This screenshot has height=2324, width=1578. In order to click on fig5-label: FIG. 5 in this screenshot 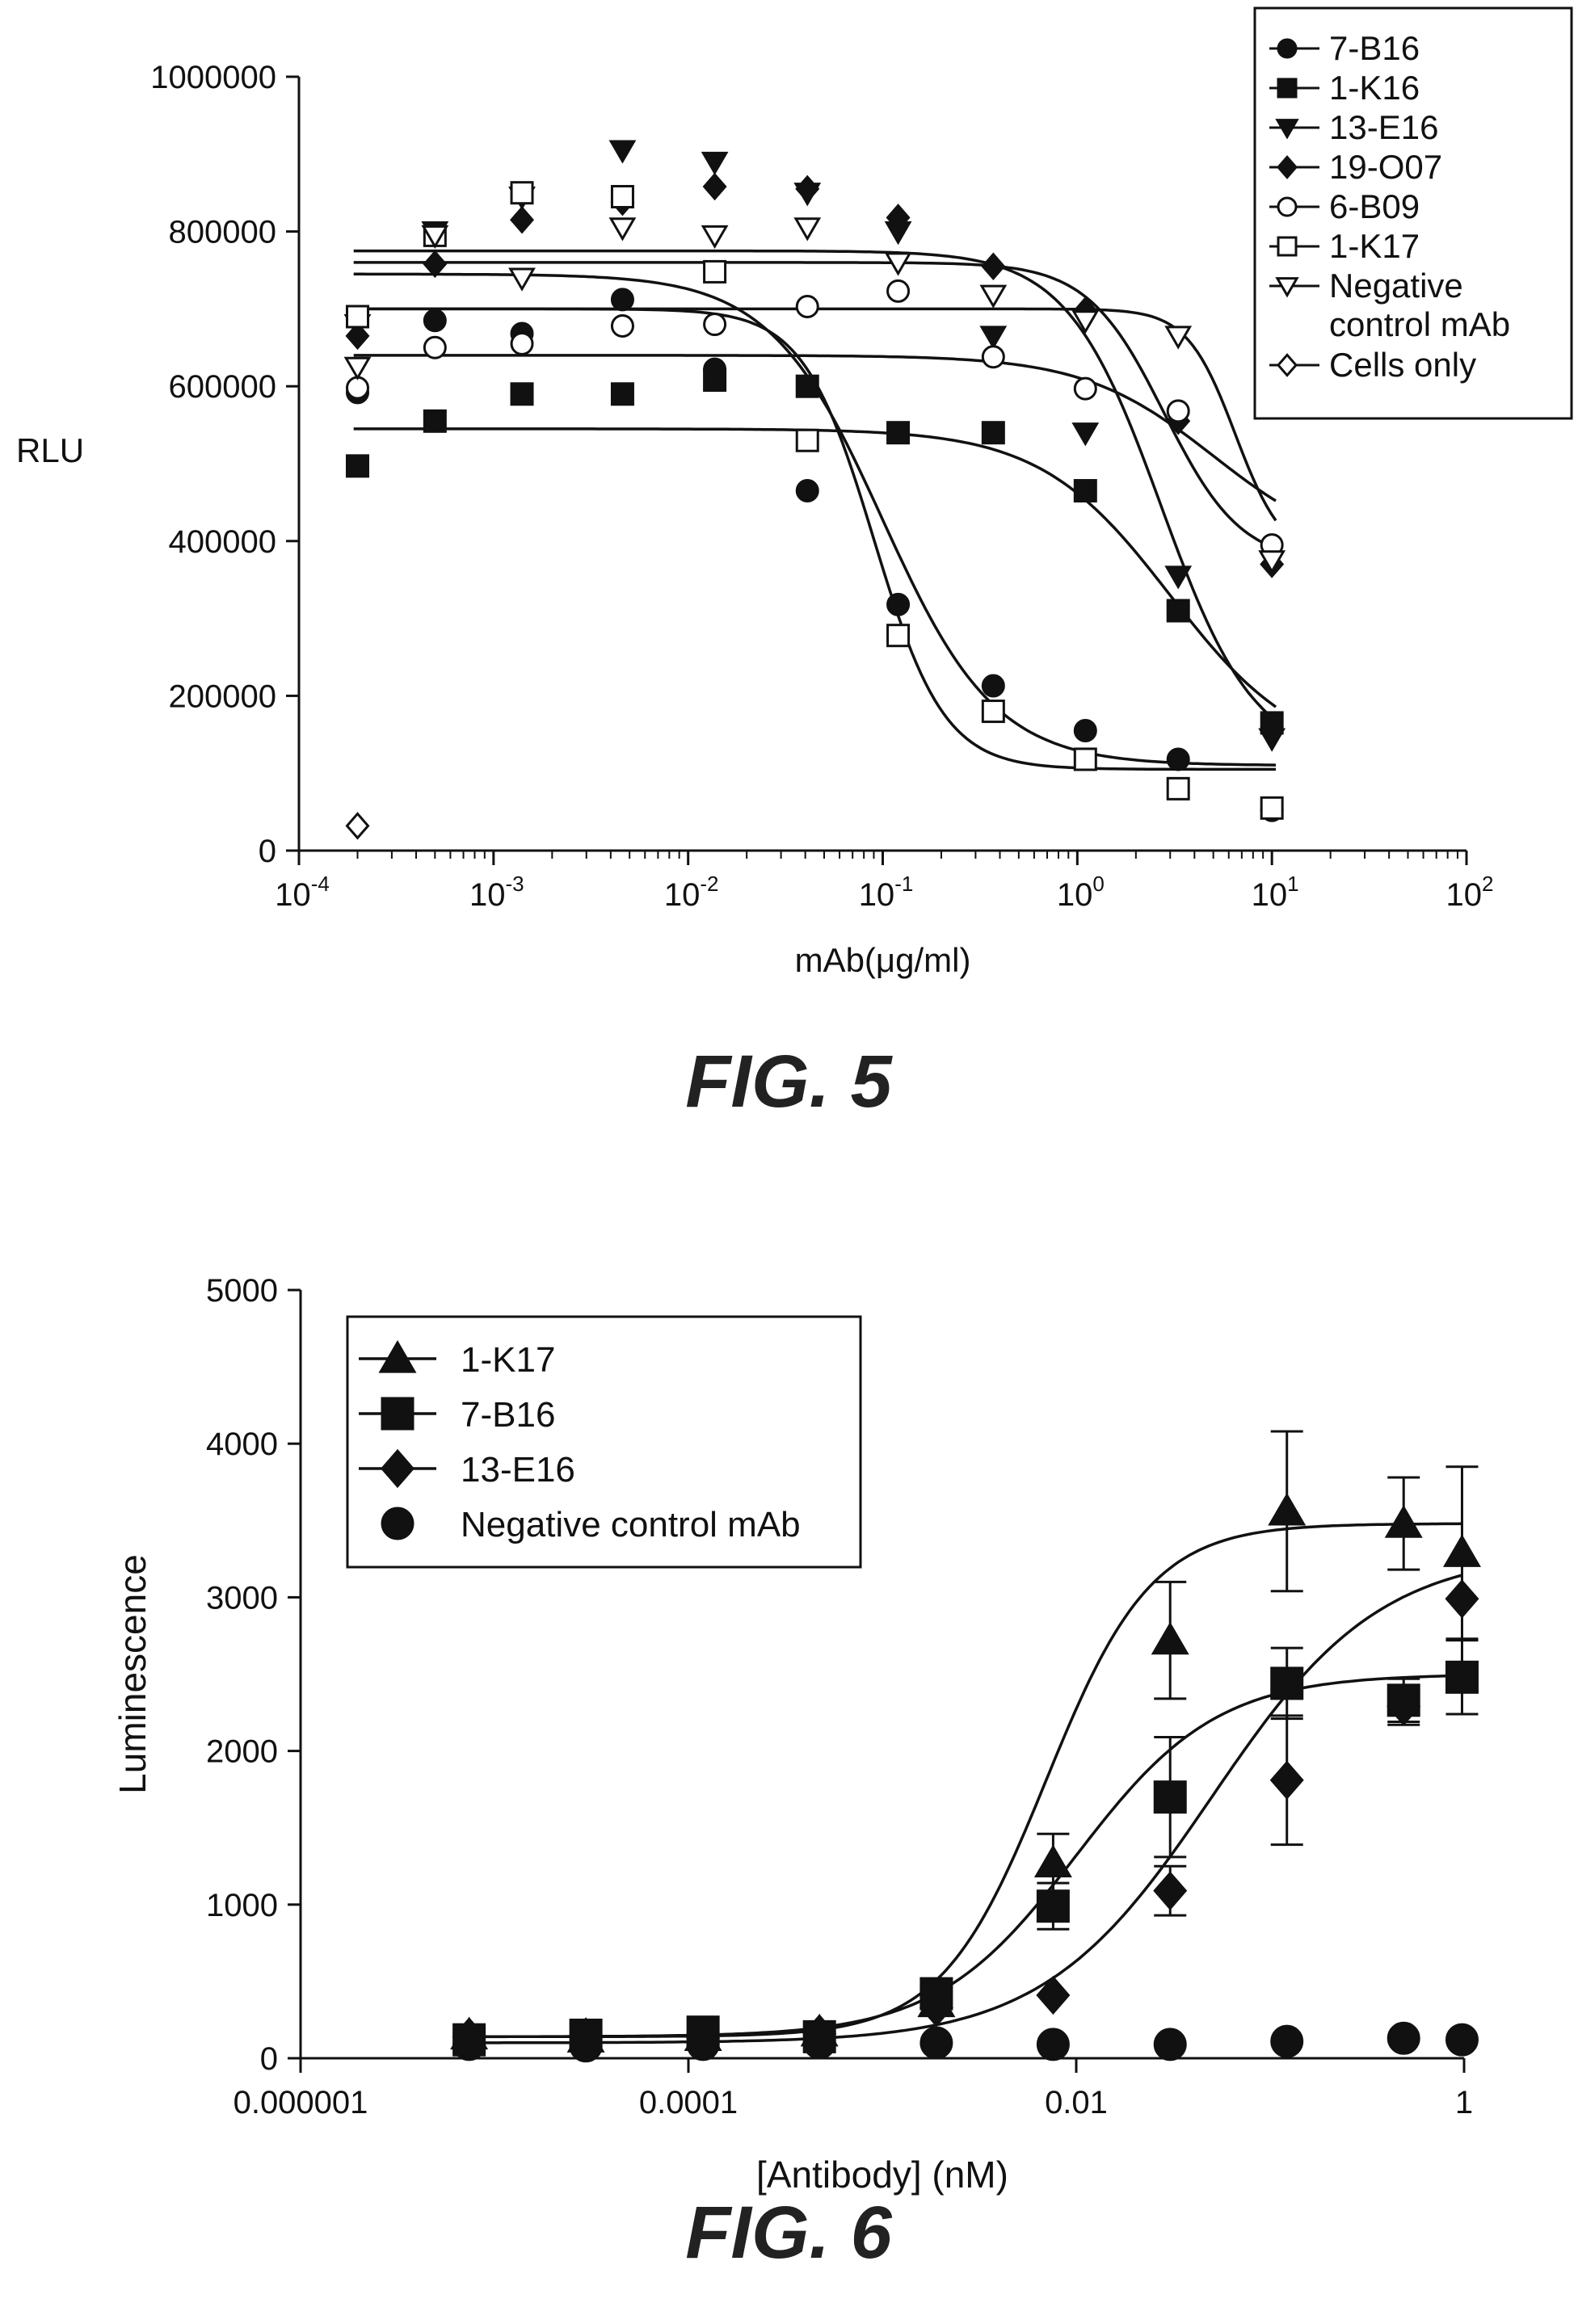, I will do `click(789, 1081)`.